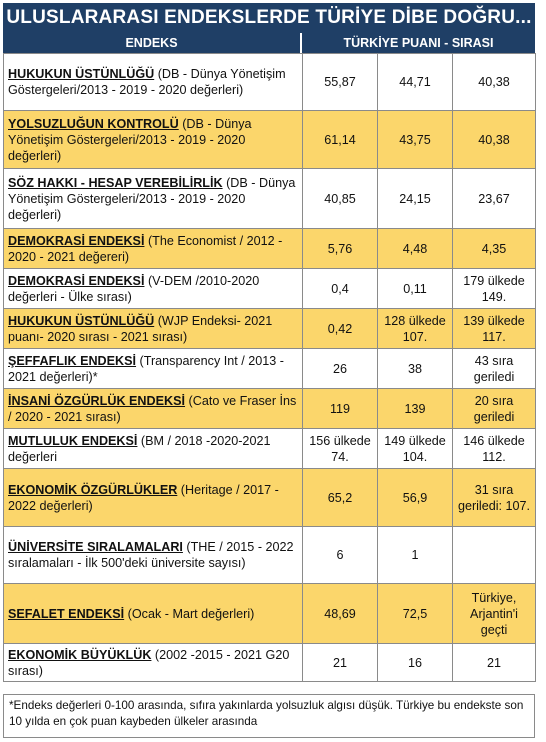  I want to click on value-cell-v2: 128 ülkede 107., so click(415, 328).